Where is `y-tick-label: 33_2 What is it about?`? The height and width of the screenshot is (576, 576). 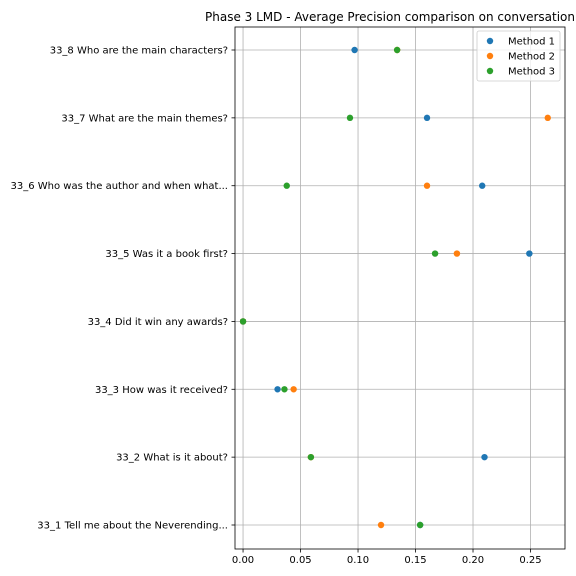
y-tick-label: 33_2 What is it about? is located at coordinates (172, 458).